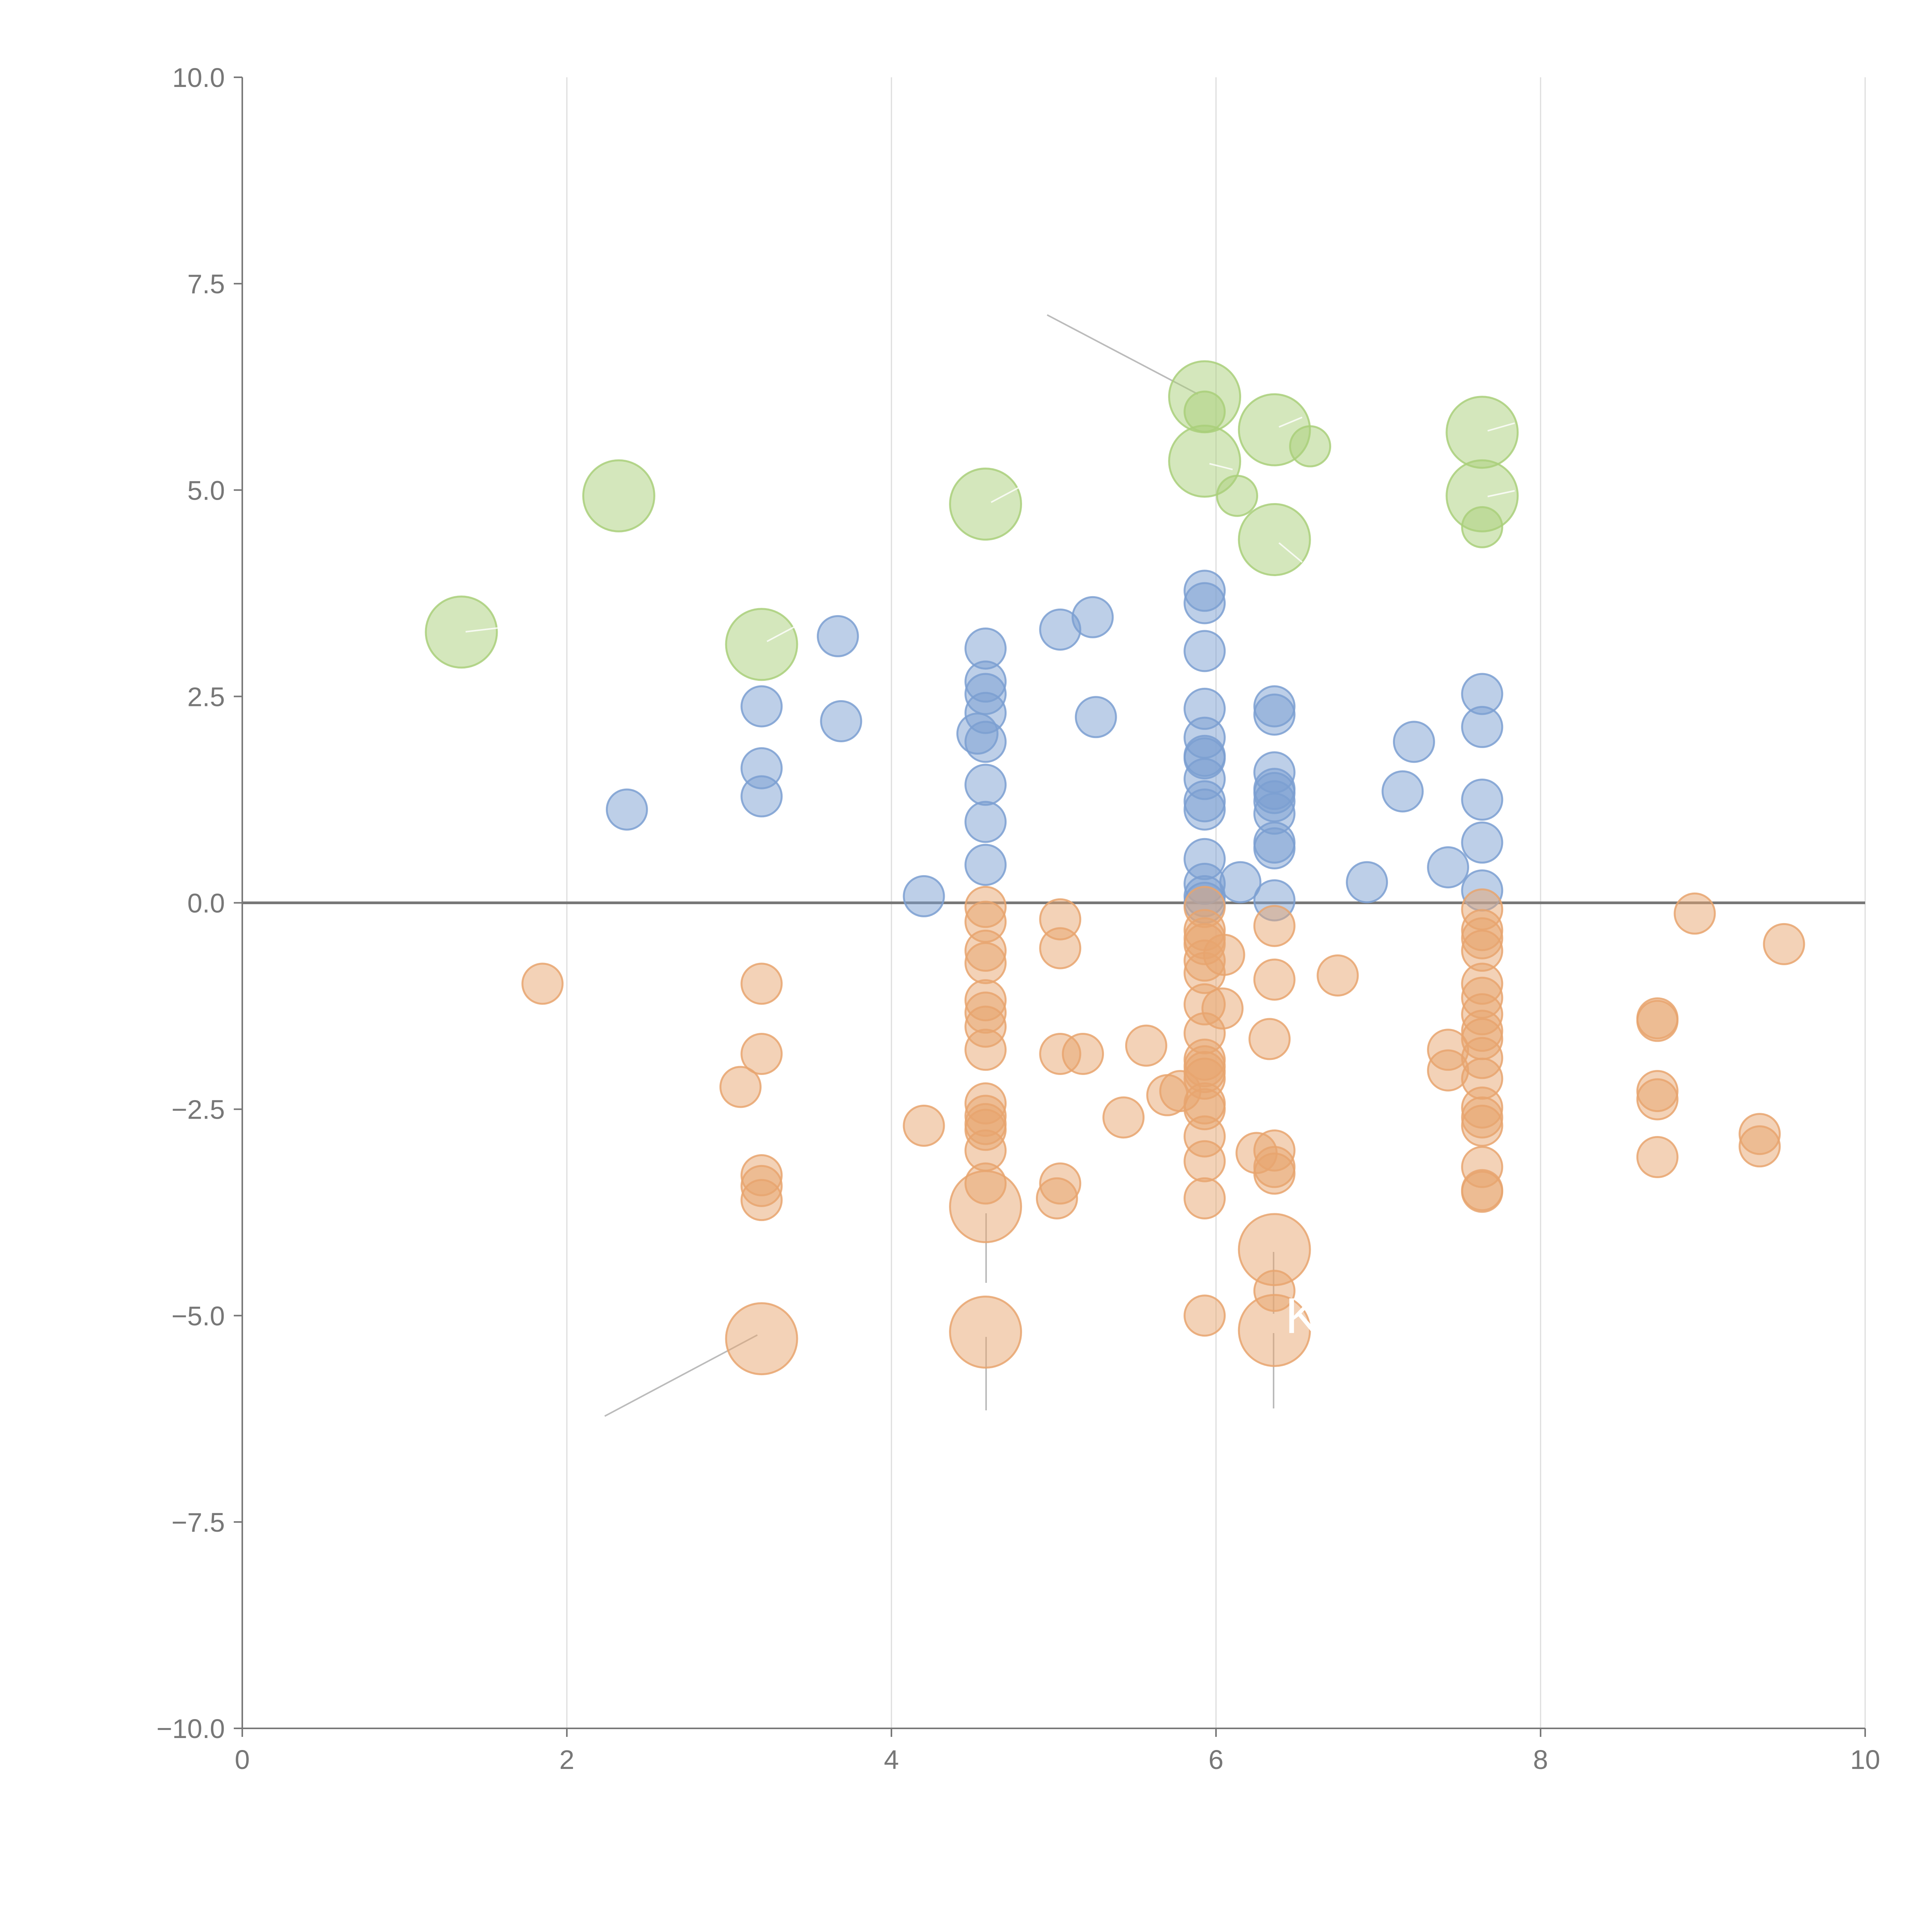 The image size is (1932, 1932). What do you see at coordinates (1865, 1760) in the screenshot?
I see `x-tick-label: 10` at bounding box center [1865, 1760].